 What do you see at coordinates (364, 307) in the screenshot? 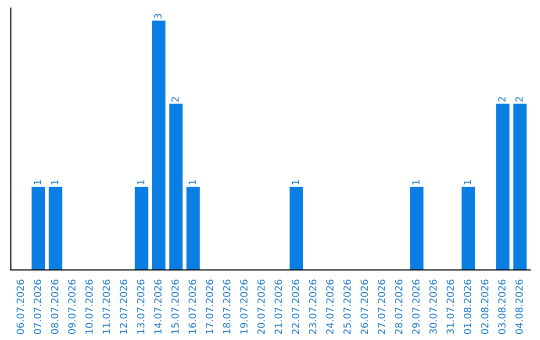
I see `x-tick-label: 26.07.2026` at bounding box center [364, 307].